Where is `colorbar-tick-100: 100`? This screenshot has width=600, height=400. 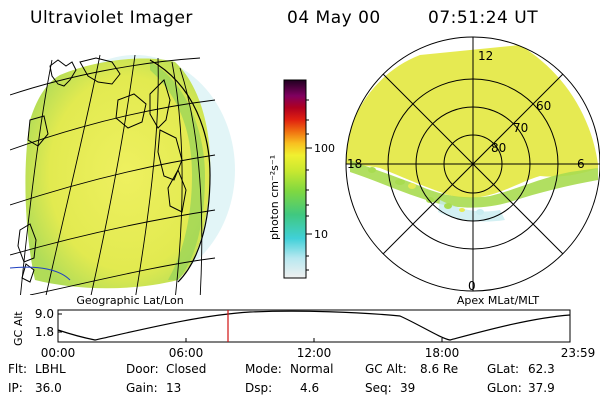 colorbar-tick-100: 100 is located at coordinates (324, 148).